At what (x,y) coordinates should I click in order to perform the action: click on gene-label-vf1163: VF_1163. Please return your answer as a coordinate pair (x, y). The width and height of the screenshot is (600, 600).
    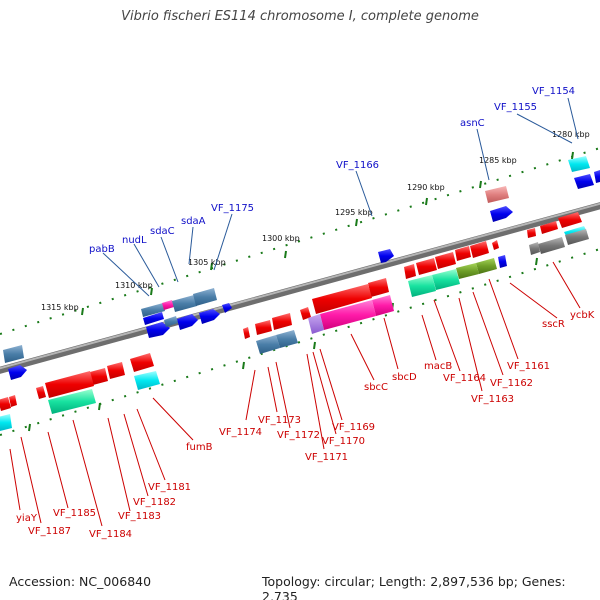
    Looking at the image, I should click on (492, 399).